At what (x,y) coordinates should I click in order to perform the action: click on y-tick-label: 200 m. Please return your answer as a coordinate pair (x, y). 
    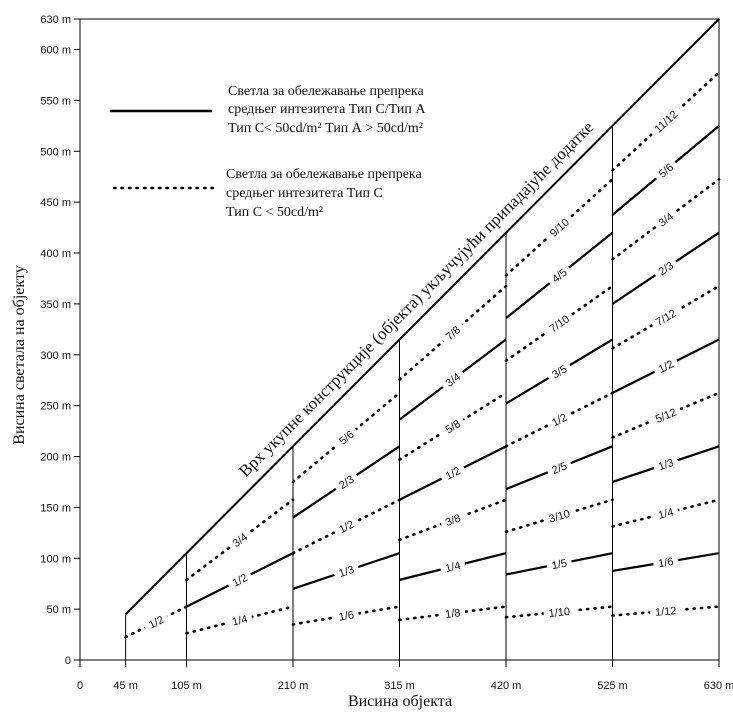
    Looking at the image, I should click on (55, 458).